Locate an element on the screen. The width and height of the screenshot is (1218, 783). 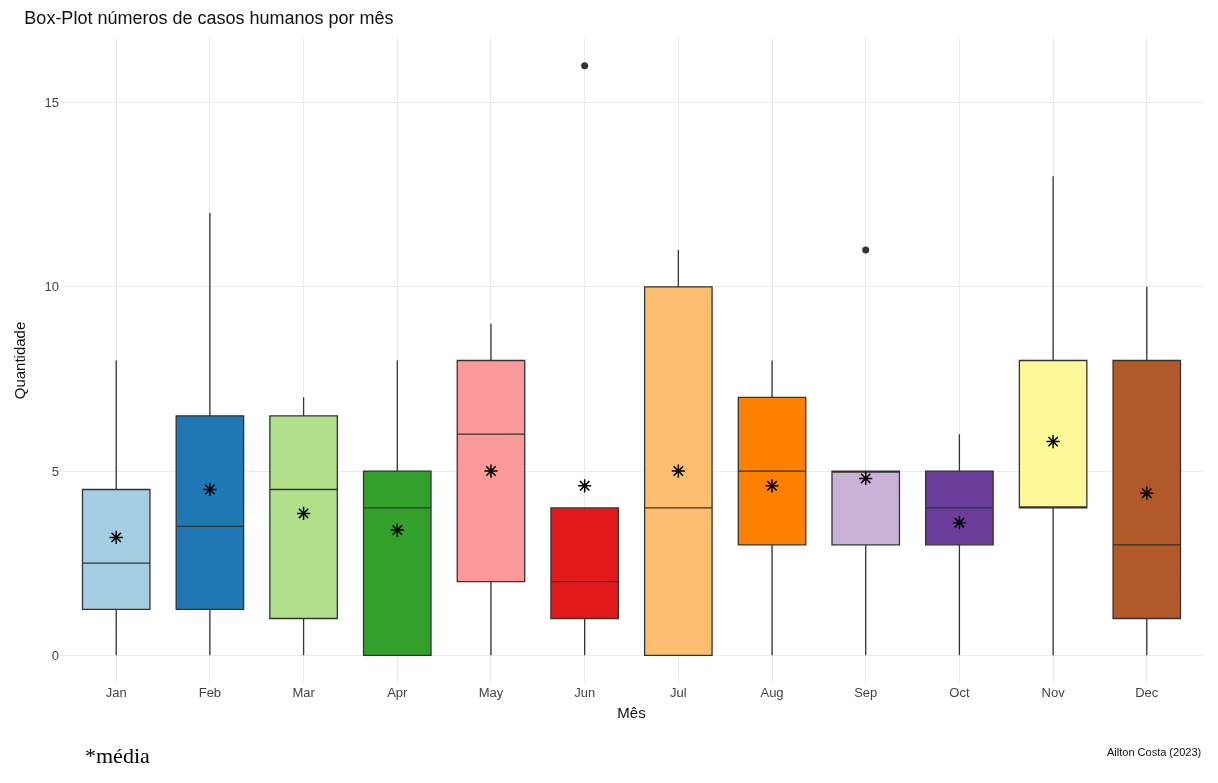
x-axis-title: Mês is located at coordinates (631, 712).